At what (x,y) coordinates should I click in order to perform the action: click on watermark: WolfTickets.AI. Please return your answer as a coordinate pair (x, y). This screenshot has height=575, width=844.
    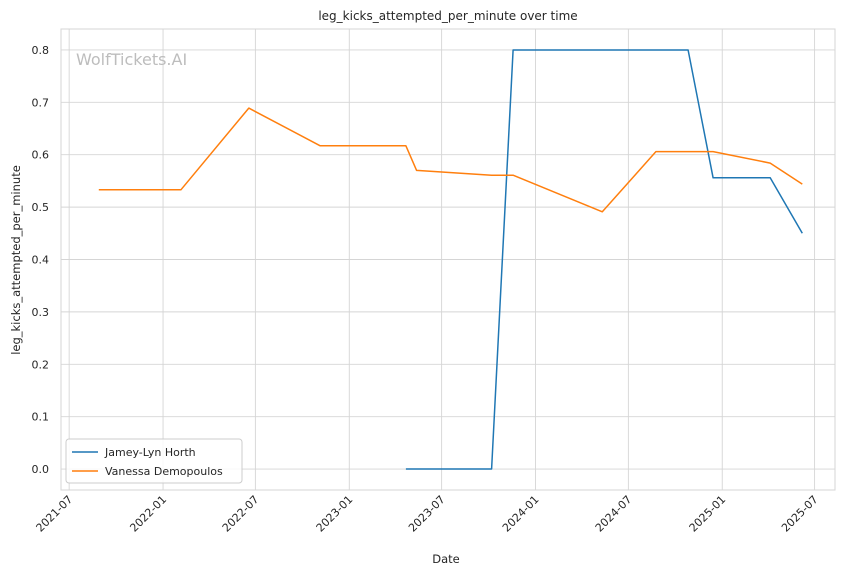
    Looking at the image, I should click on (131, 59).